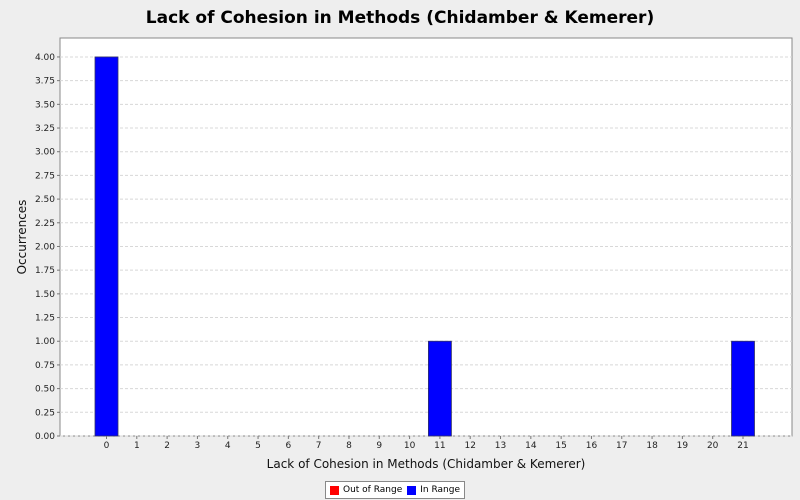 The width and height of the screenshot is (800, 500). I want to click on x-tick-label: 17, so click(621, 446).